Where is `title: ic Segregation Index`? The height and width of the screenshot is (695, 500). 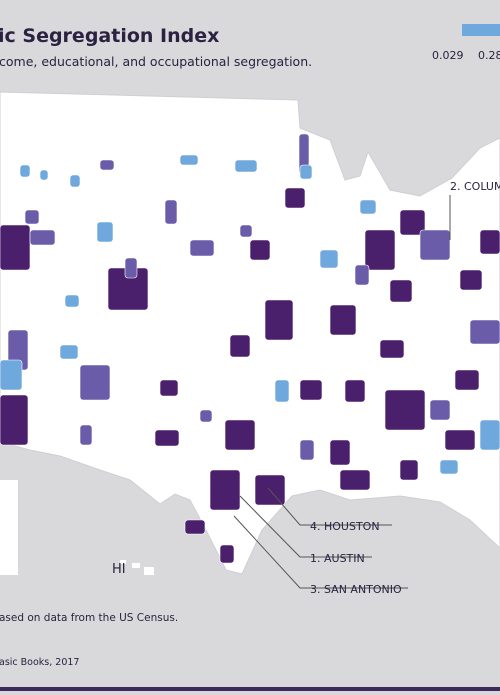 title: ic Segregation Index is located at coordinates (109, 36).